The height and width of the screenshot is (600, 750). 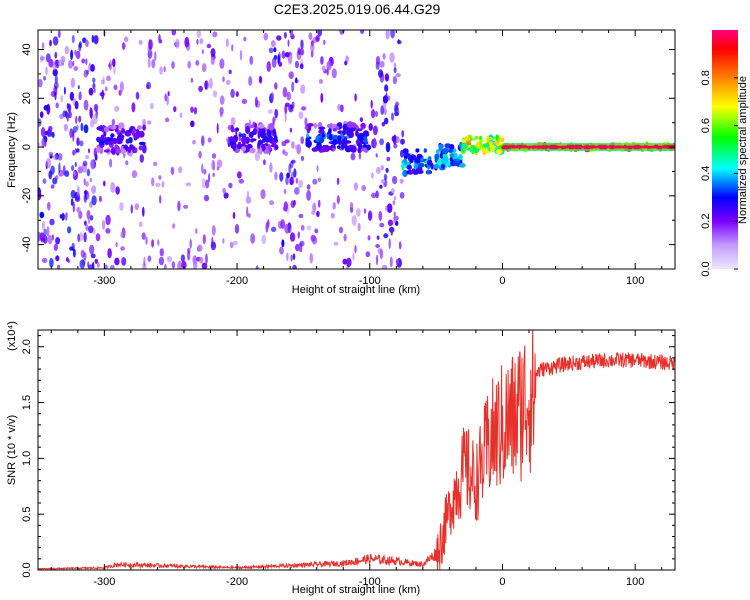 What do you see at coordinates (104, 281) in the screenshot?
I see `x-tick-label: -300` at bounding box center [104, 281].